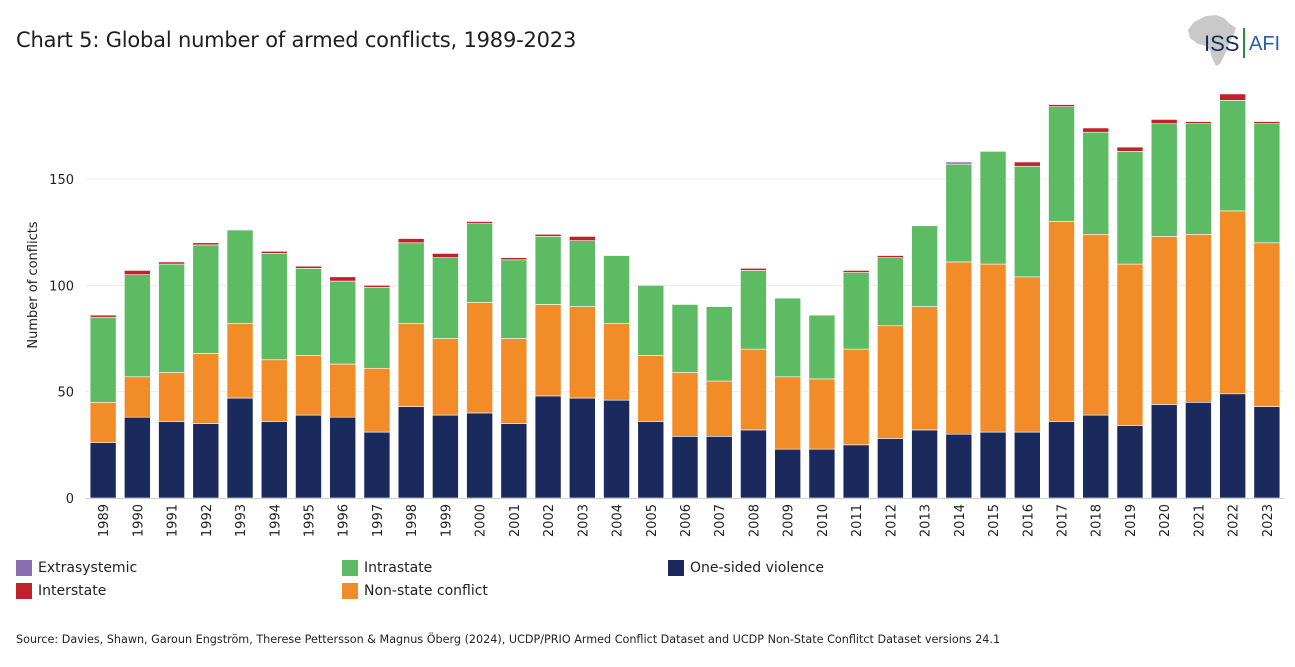  Describe the element at coordinates (1232, 156) in the screenshot. I see `bar-intrastate-2022` at that location.